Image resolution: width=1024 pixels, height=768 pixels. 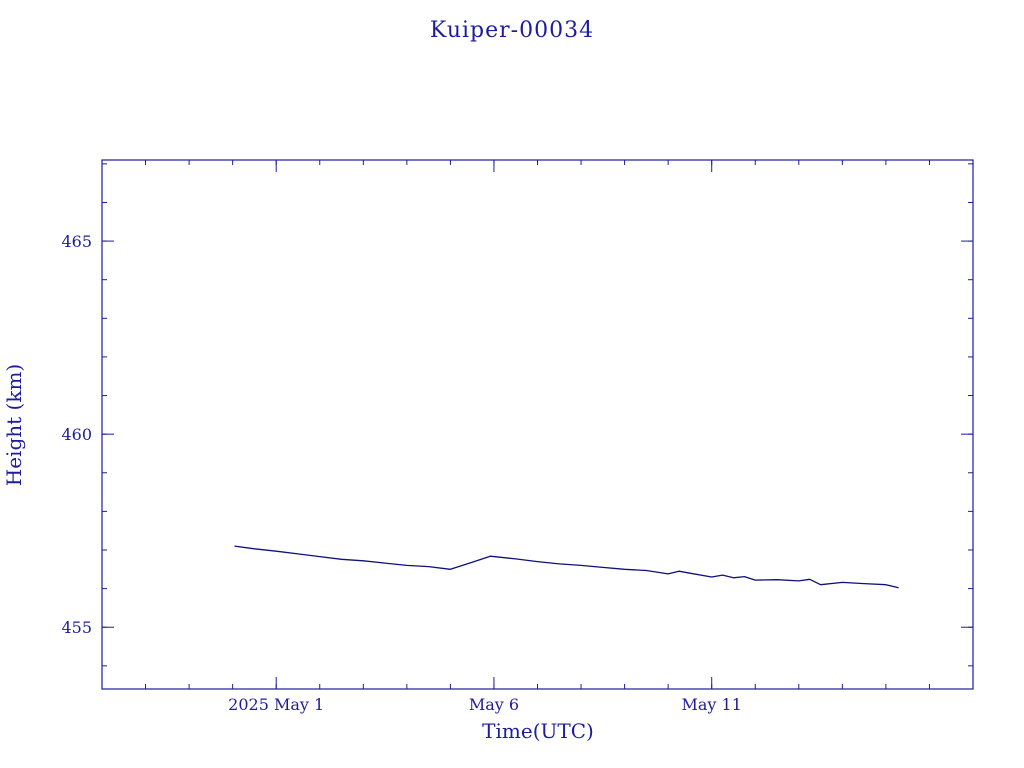 I want to click on x-axis-label: Time(UTC), so click(x=538, y=731).